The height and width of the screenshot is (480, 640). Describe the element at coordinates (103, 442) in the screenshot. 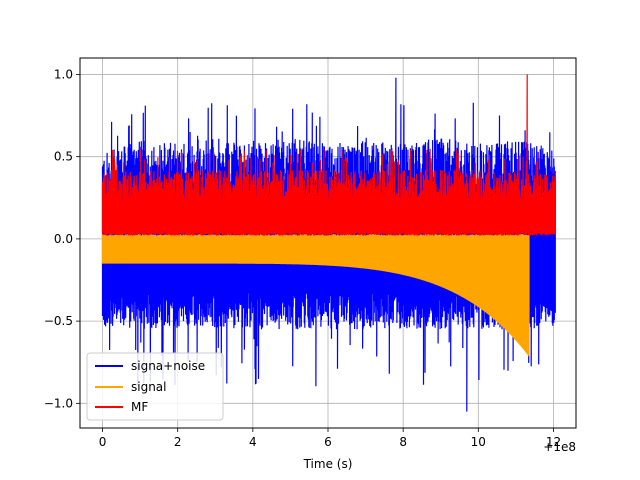

I see `x-tick-label: 0` at that location.